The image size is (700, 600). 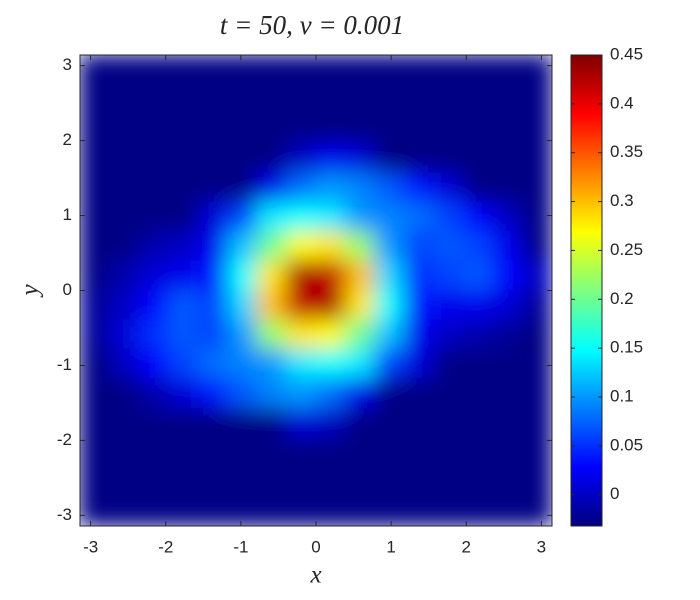 What do you see at coordinates (626, 53) in the screenshot?
I see `colorbar-tick-label: 0.45` at bounding box center [626, 53].